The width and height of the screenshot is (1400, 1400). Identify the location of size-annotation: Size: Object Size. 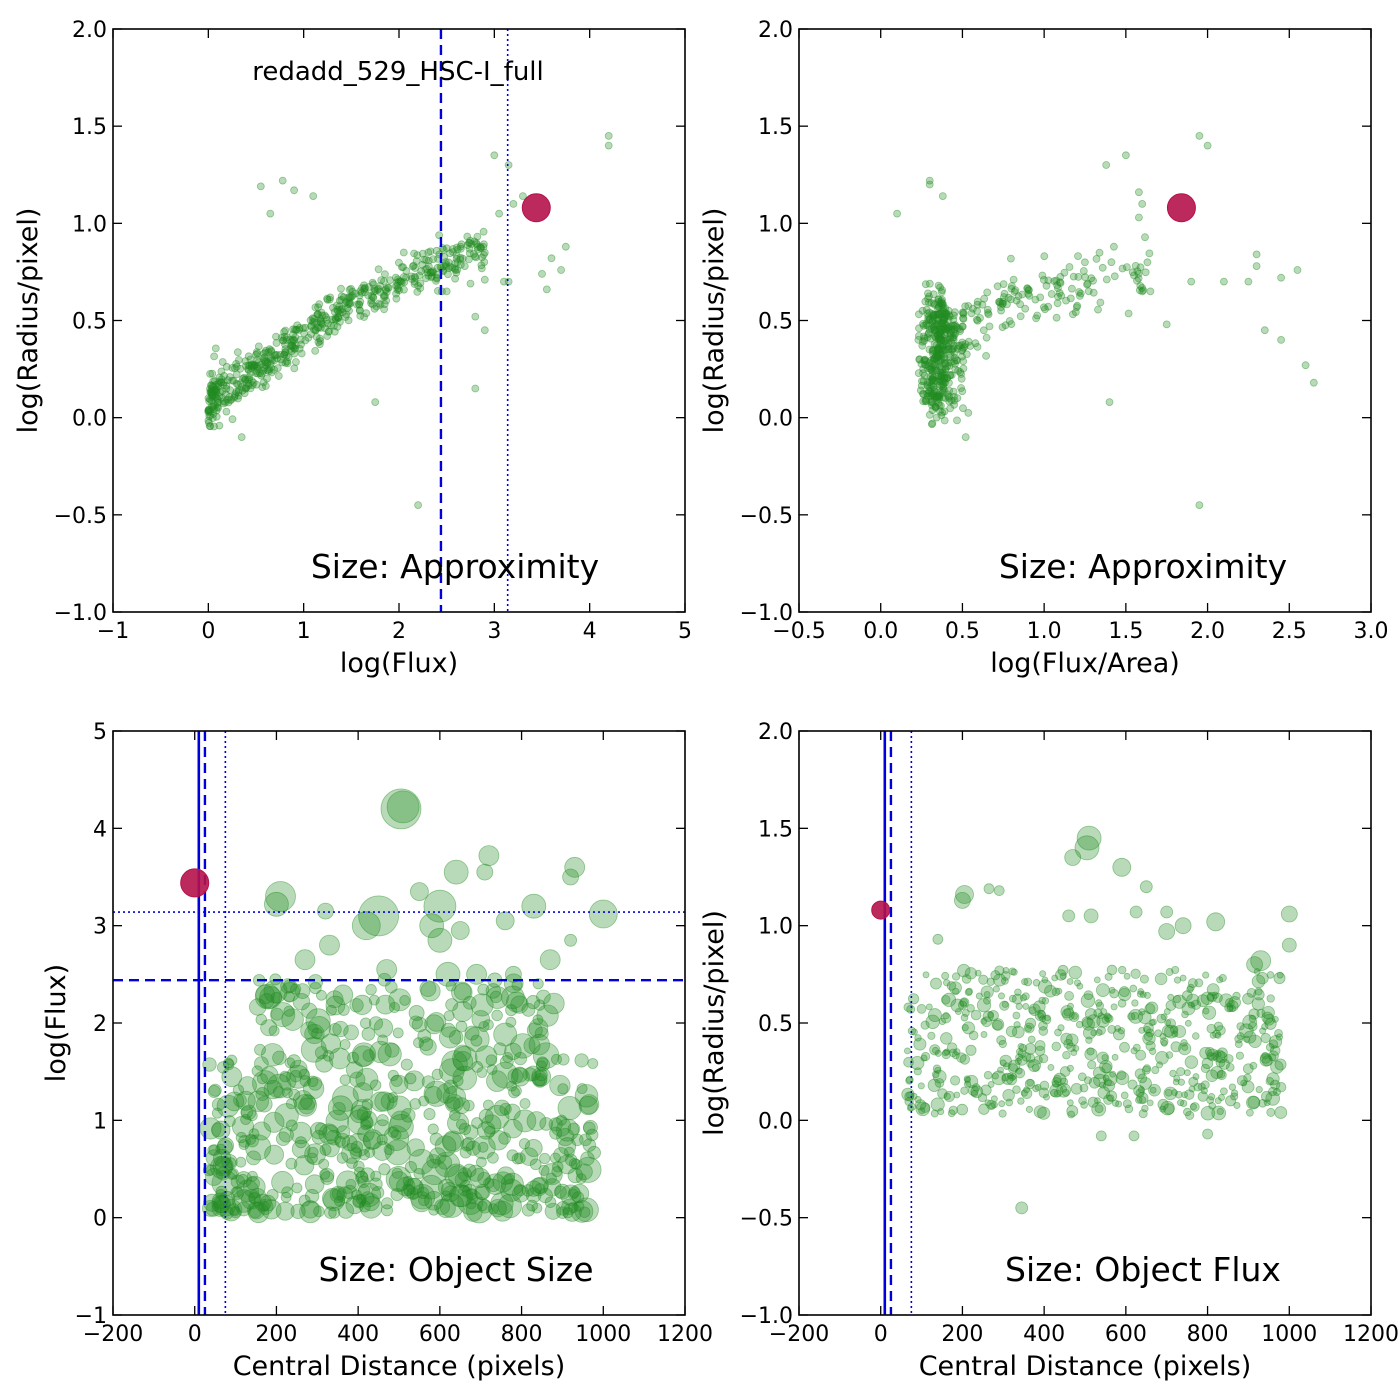
(455, 1269).